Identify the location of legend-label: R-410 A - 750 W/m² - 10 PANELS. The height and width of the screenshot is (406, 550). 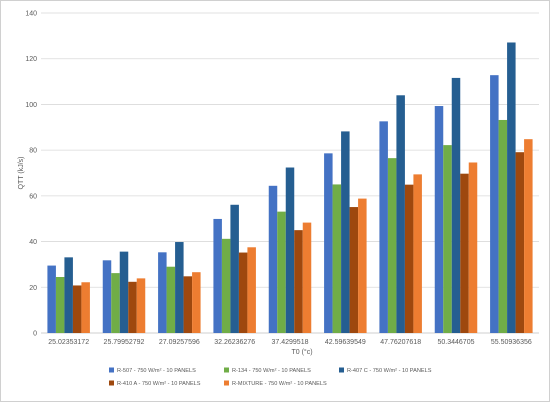
(159, 384).